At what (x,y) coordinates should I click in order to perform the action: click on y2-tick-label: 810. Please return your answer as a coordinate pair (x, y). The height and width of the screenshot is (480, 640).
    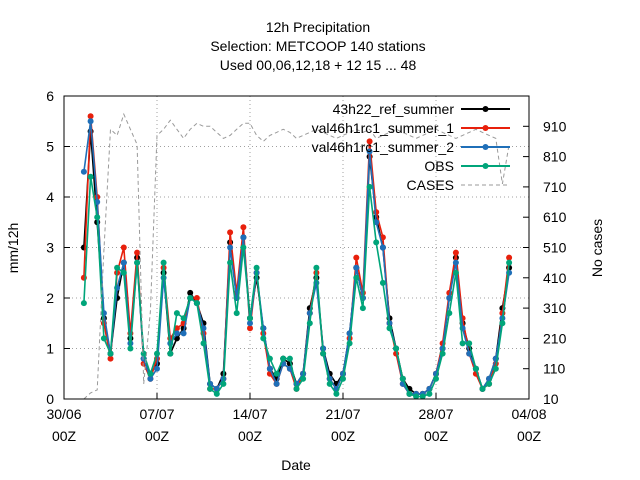
    Looking at the image, I should click on (555, 157).